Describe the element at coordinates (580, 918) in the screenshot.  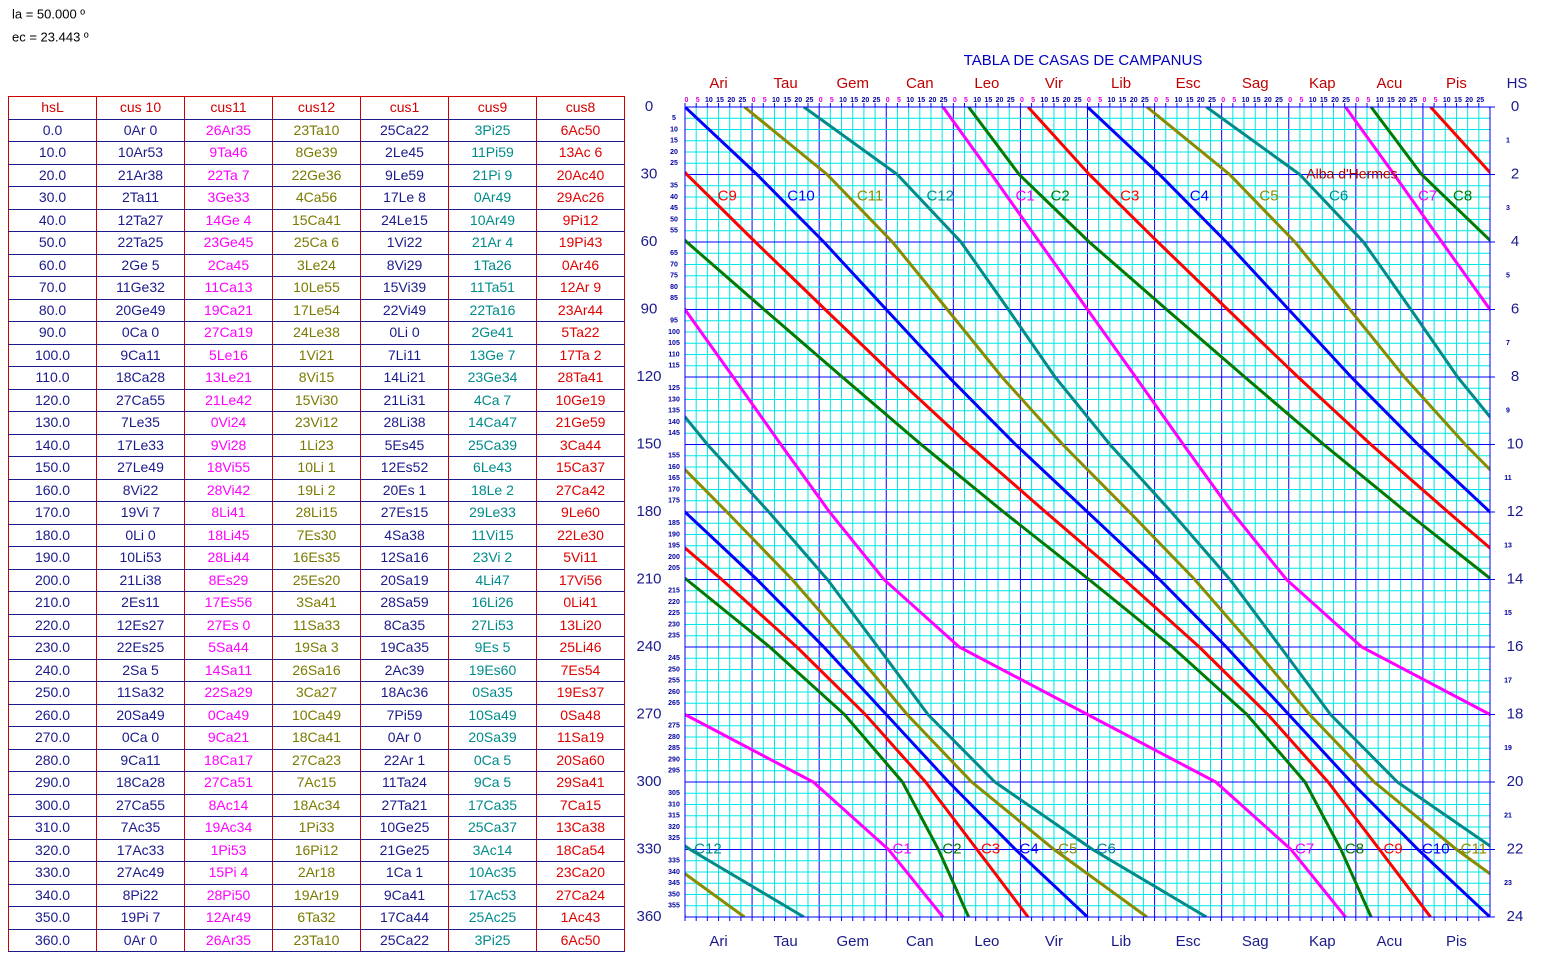
I see `cell: 1Ac43` at that location.